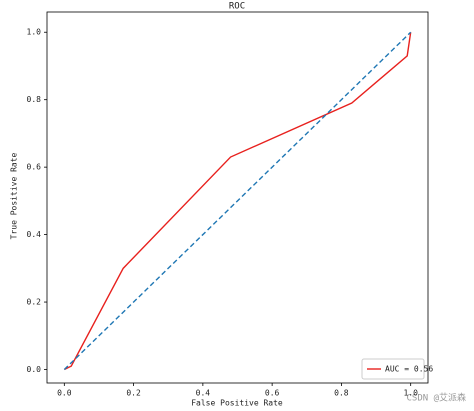 This screenshot has width=474, height=411. Describe the element at coordinates (272, 393) in the screenshot. I see `x-tick-label: 0.6` at that location.